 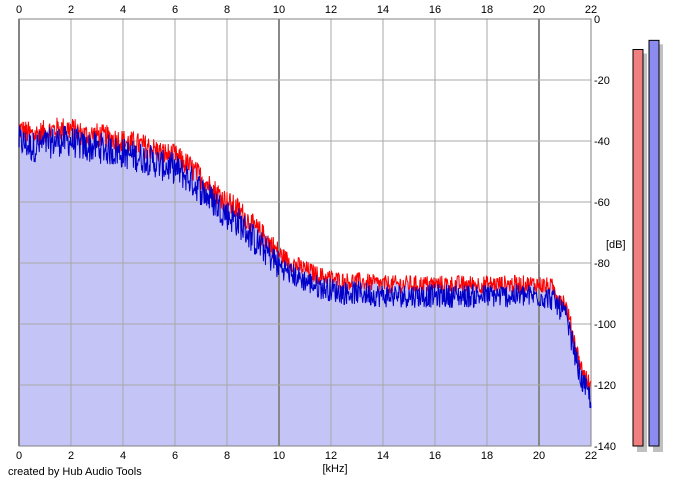 I want to click on x-tick-label-top: 0, so click(x=19, y=10).